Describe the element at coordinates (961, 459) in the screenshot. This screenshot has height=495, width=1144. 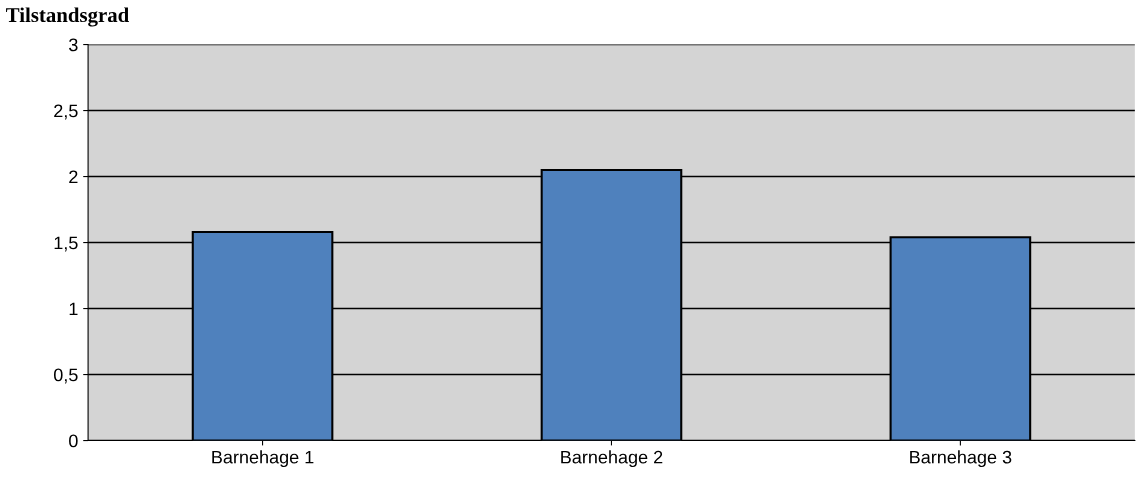
I see `x-tick-label: Barnehage 3` at that location.